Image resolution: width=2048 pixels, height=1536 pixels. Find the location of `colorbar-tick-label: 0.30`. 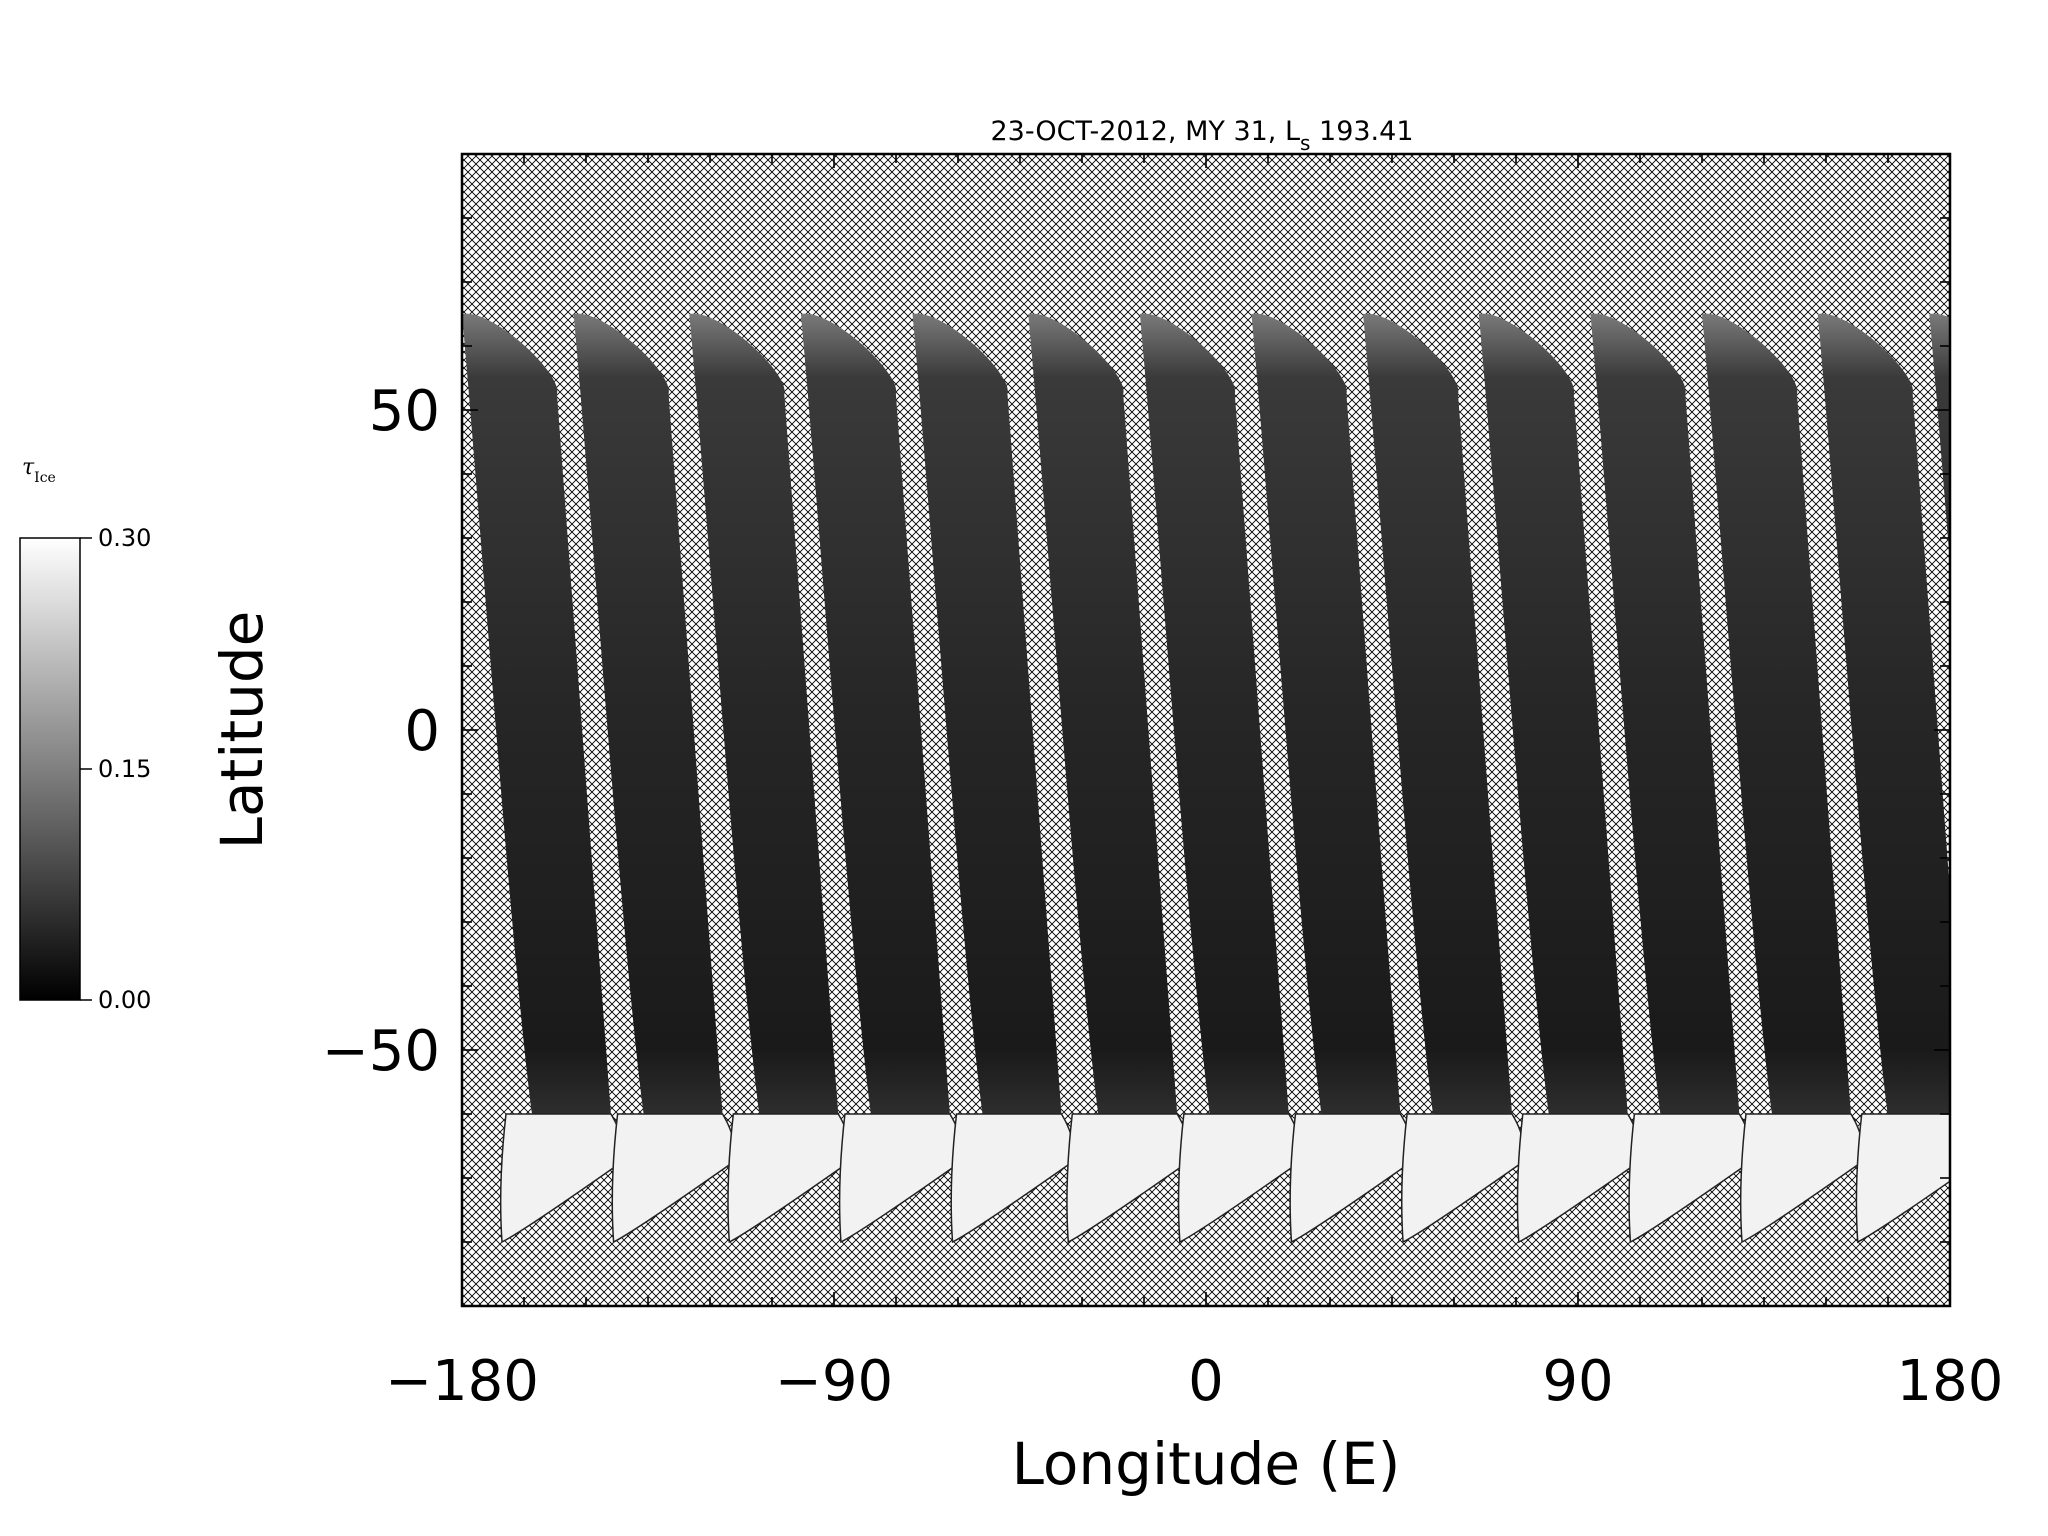

colorbar-tick-label: 0.30 is located at coordinates (124, 538).